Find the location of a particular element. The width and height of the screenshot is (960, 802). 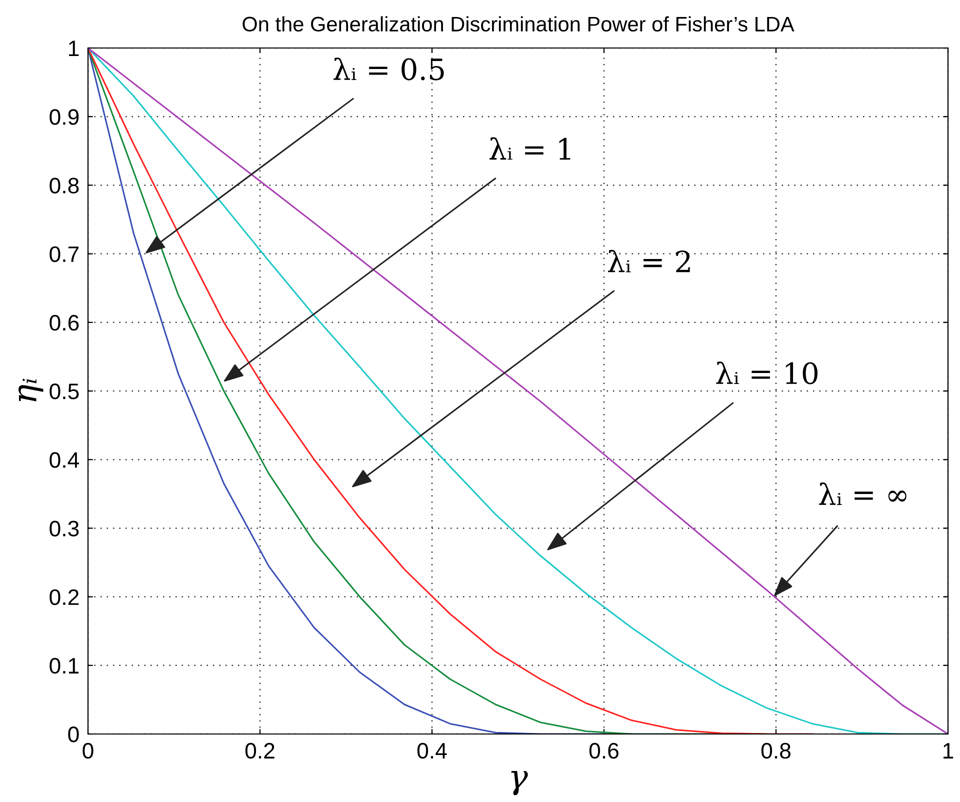

y-tick-label: 0.5 is located at coordinates (64, 392).